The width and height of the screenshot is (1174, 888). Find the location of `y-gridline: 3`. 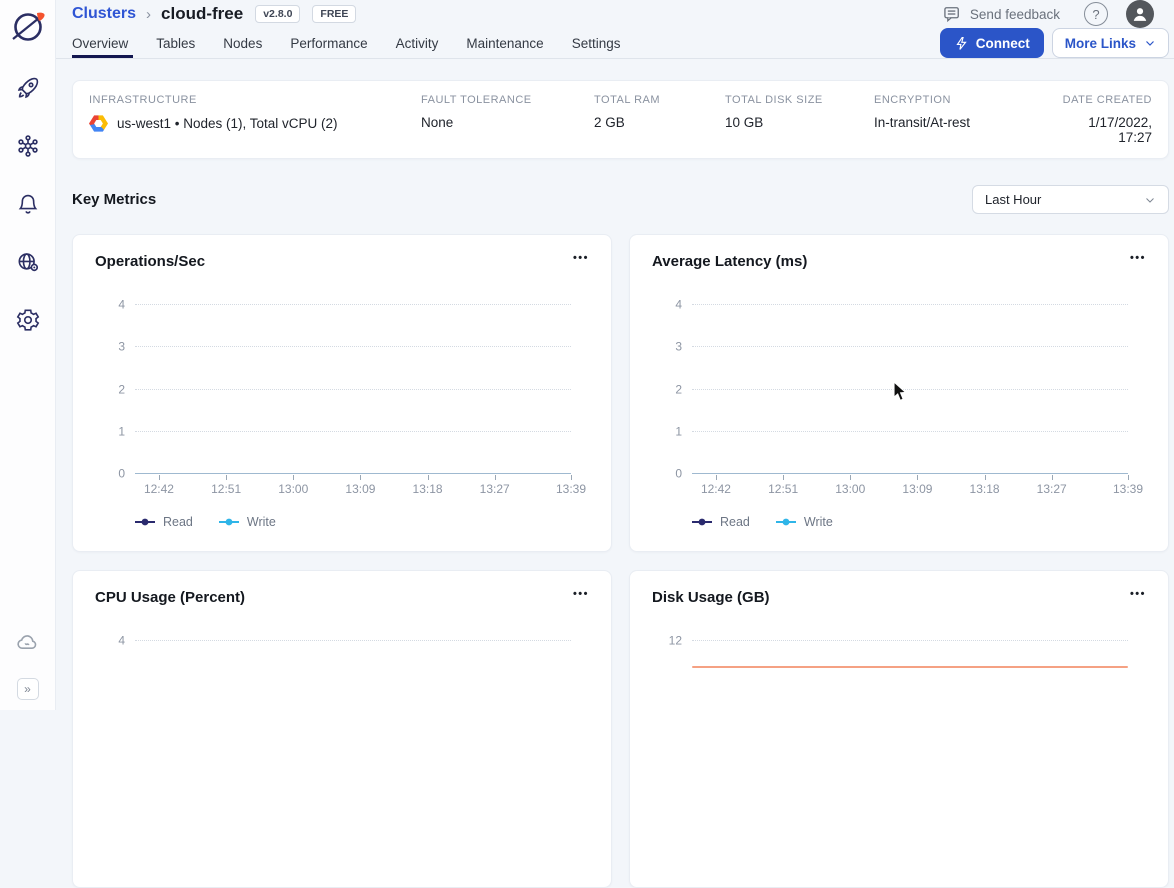

y-gridline: 3 is located at coordinates (901, 347).